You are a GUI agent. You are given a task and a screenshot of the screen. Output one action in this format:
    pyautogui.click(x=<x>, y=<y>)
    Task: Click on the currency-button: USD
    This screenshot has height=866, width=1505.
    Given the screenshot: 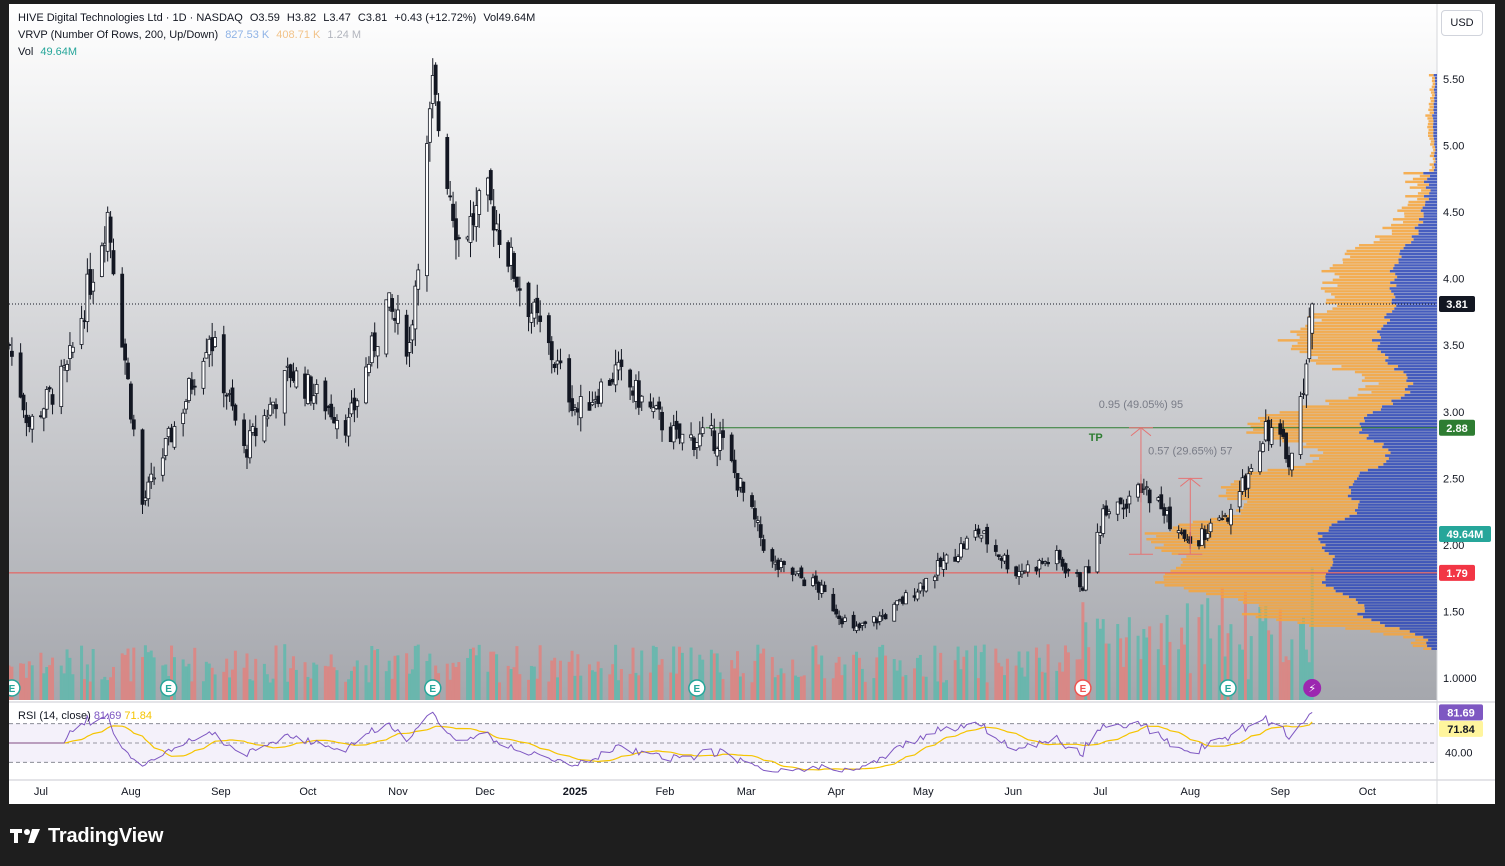 What is the action you would take?
    pyautogui.click(x=1462, y=23)
    